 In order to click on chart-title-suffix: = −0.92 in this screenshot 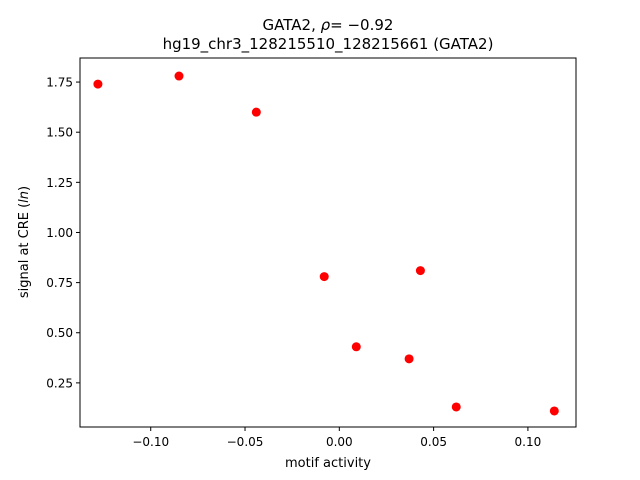, I will do `click(361, 25)`.